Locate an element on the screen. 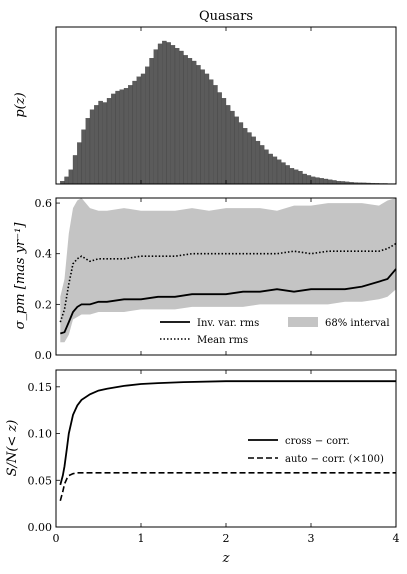 The image size is (407, 574). panel3-y-ticks: 0.00 0.05 0.10 0.15 is located at coordinates (44, 457).